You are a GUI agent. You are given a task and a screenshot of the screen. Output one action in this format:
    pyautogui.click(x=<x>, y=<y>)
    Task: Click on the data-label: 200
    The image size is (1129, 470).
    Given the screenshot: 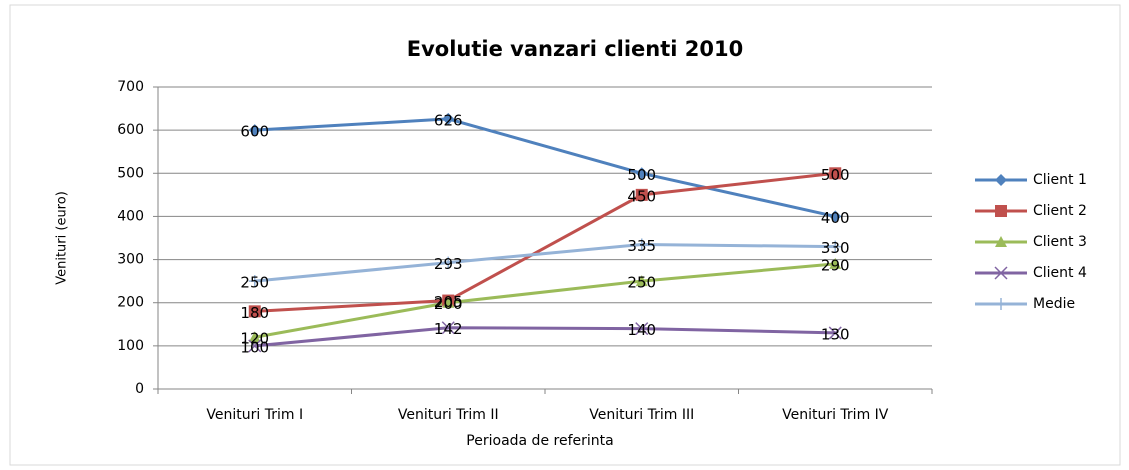 What is the action you would take?
    pyautogui.click(x=448, y=304)
    